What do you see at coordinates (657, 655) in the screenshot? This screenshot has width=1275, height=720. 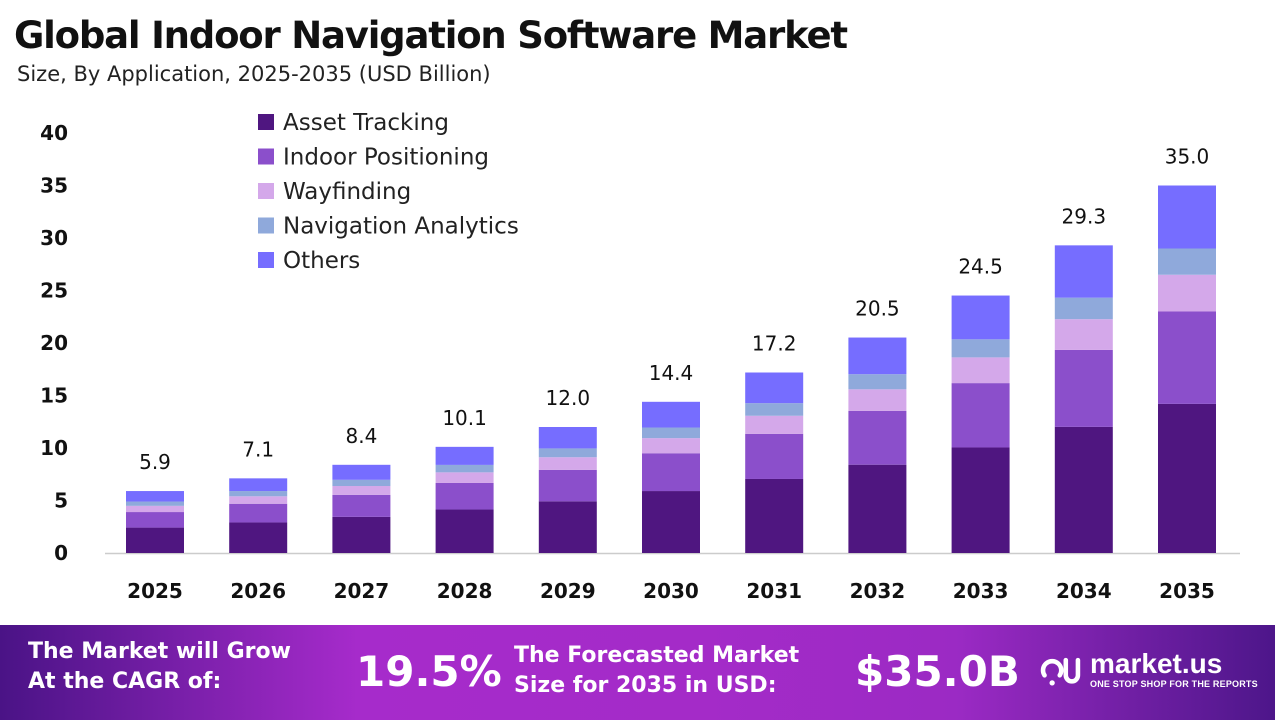 I see `forecast-label-line1: The Forecasted Market` at bounding box center [657, 655].